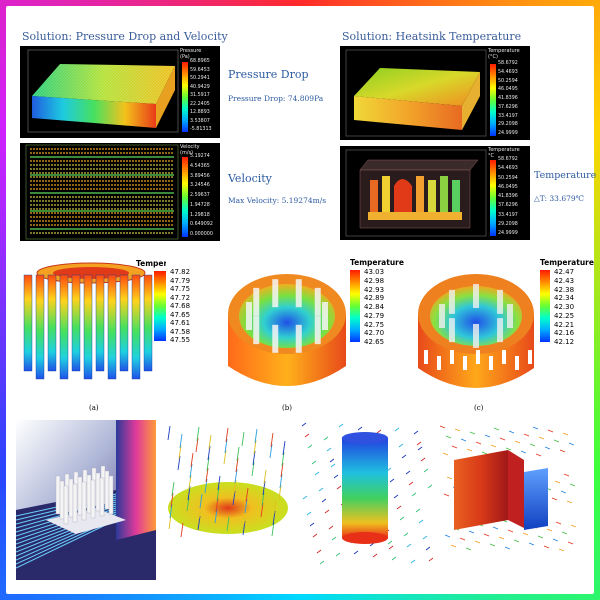 This screenshot has height=600, width=600. I want to click on velocity-tick-label: 4.54365, so click(200, 166).